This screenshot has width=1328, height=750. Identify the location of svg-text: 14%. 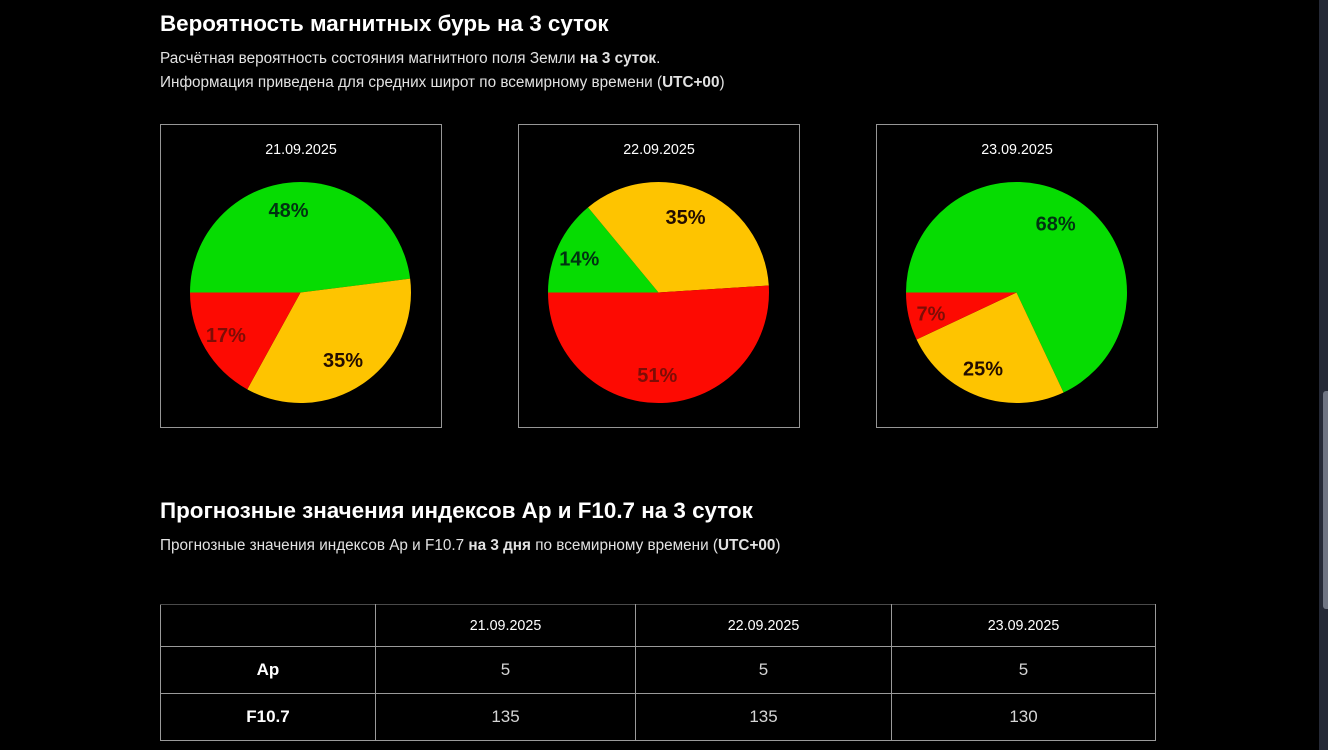
(579, 259).